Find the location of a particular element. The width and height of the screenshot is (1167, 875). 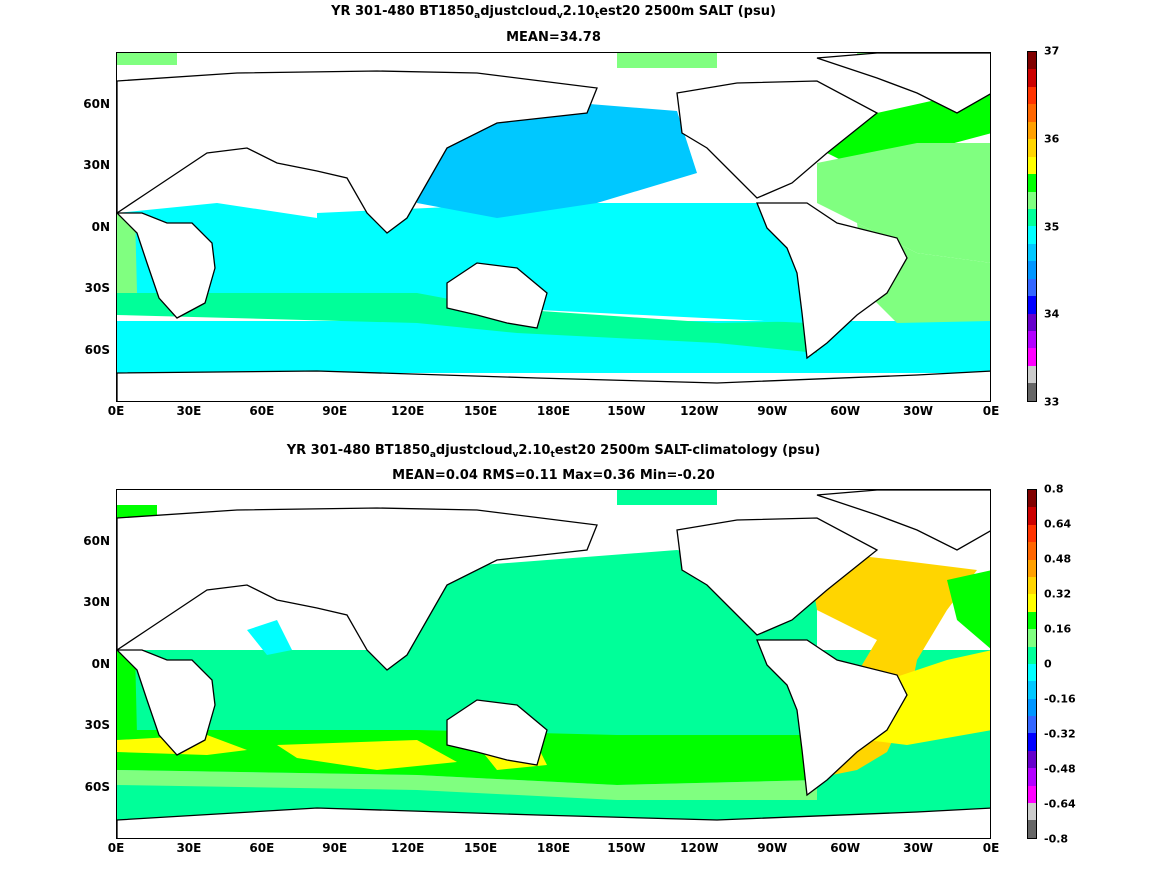

colorbar-label: 34 is located at coordinates (1052, 314).